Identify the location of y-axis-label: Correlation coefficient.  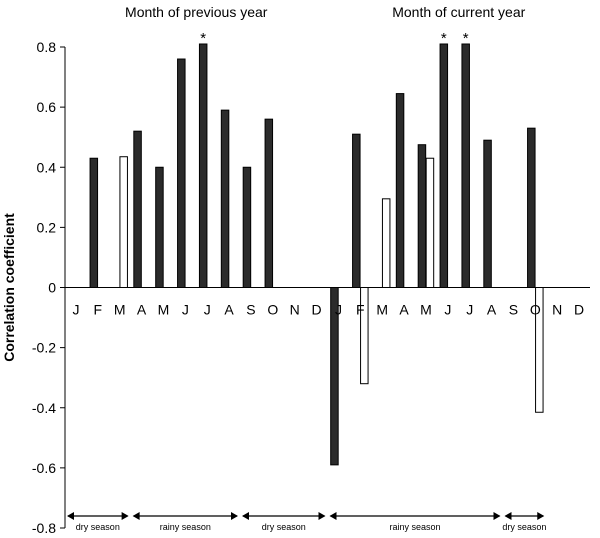
(9, 287).